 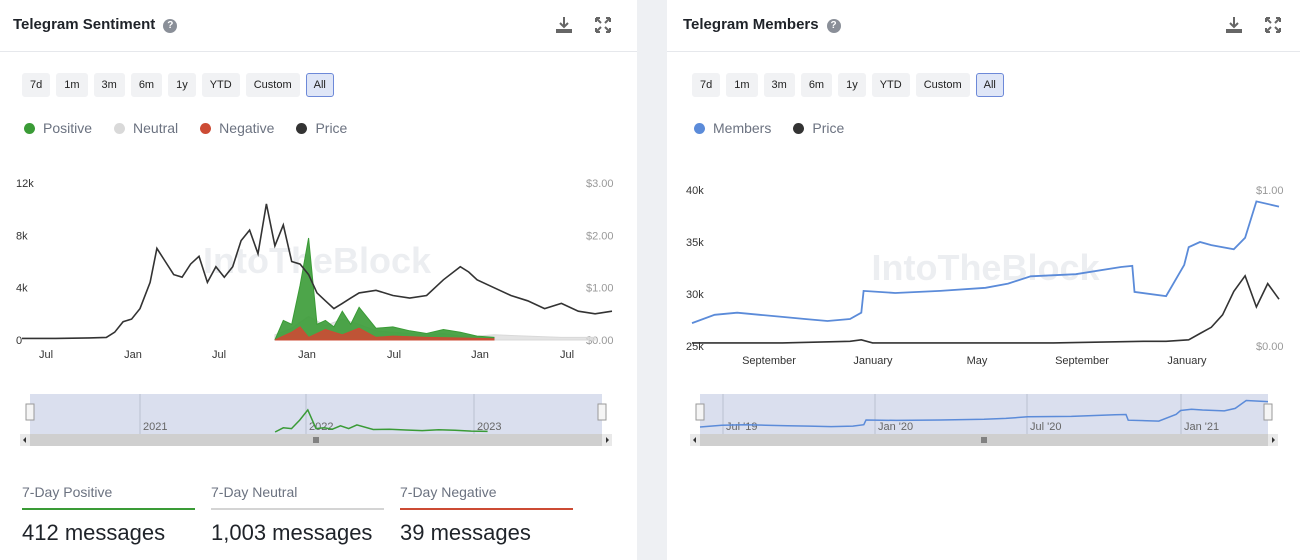 I want to click on stat-label: 7-Day Negative, so click(x=486, y=497).